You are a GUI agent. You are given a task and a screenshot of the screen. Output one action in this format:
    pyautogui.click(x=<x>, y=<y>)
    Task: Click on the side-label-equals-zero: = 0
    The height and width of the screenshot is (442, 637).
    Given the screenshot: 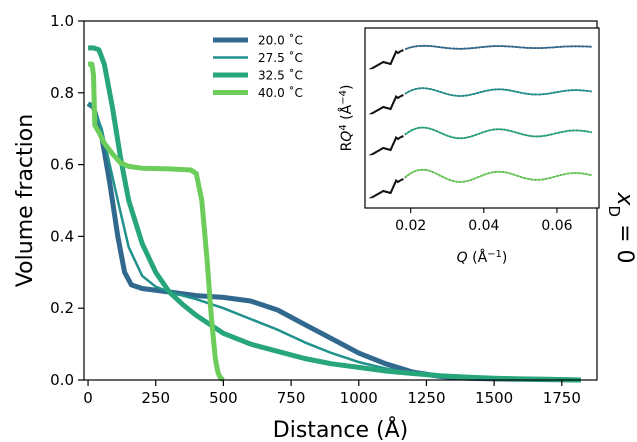 What is the action you would take?
    pyautogui.click(x=624, y=240)
    